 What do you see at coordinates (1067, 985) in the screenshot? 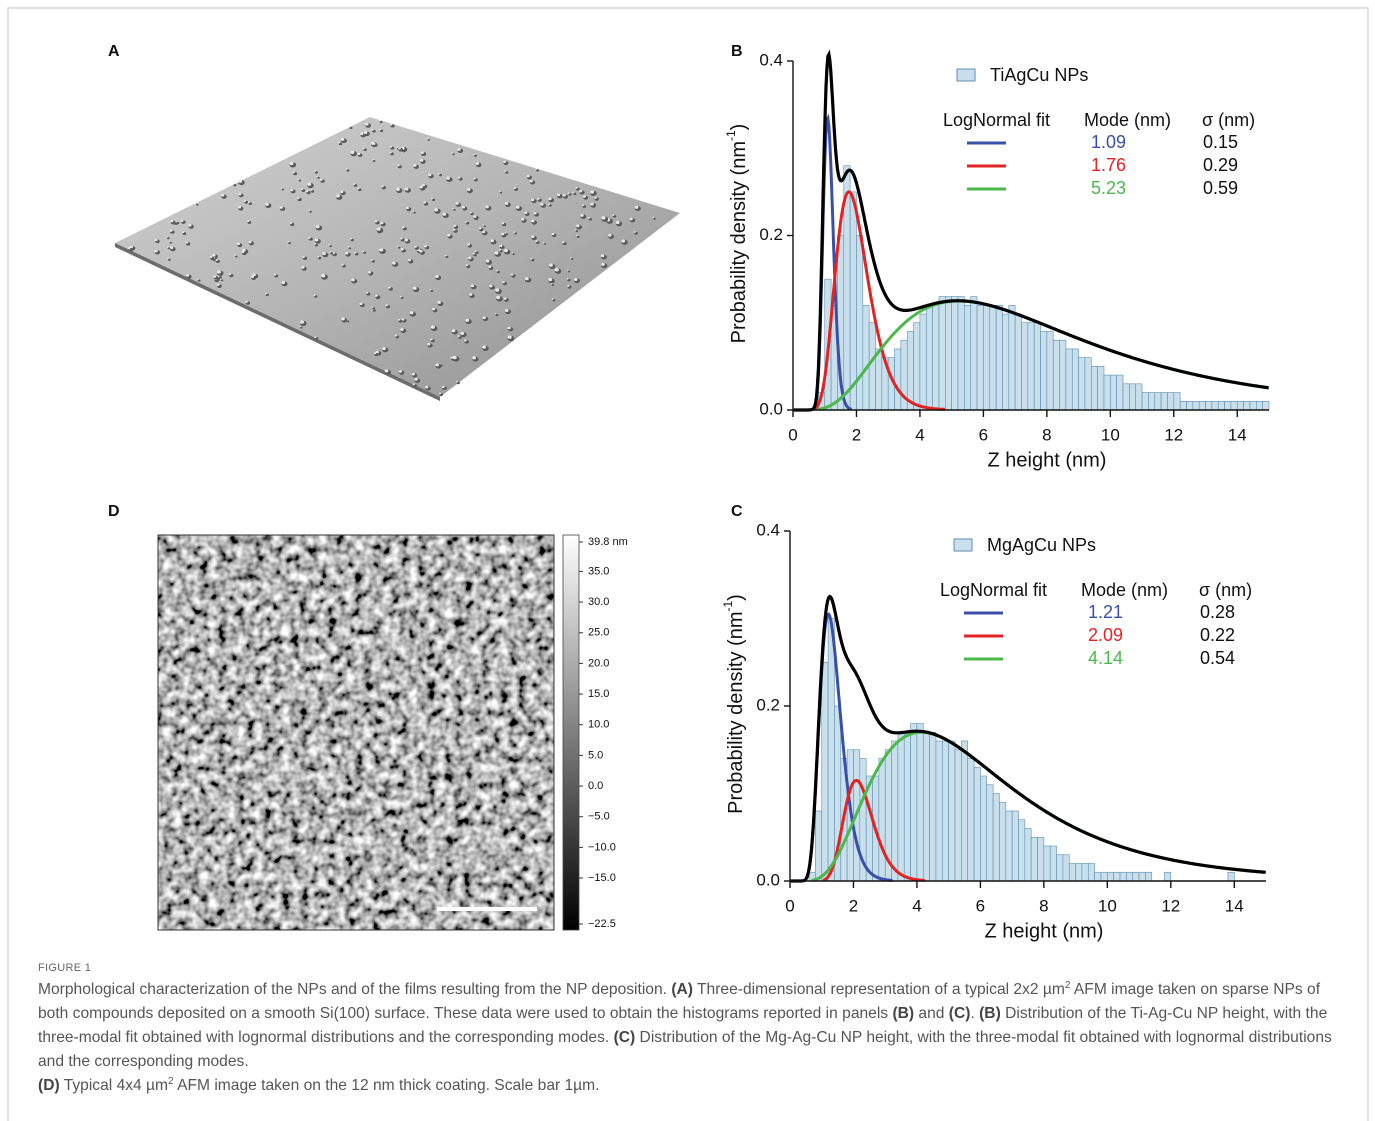
I see `caption-sup: 2` at bounding box center [1067, 985].